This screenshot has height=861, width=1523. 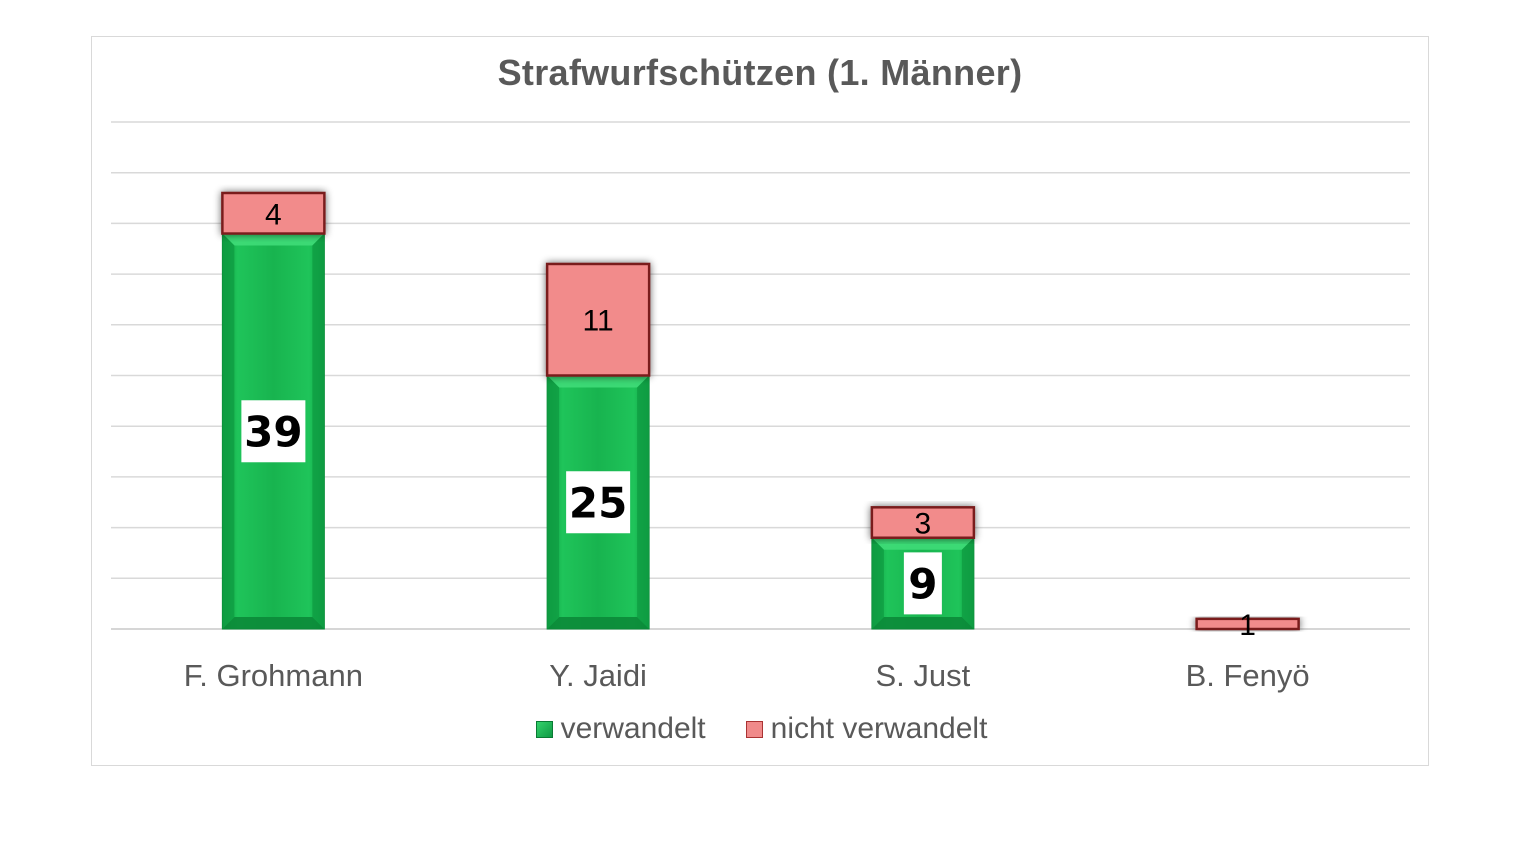 What do you see at coordinates (633, 728) in the screenshot?
I see `legend-label-verwandelt: verwandelt` at bounding box center [633, 728].